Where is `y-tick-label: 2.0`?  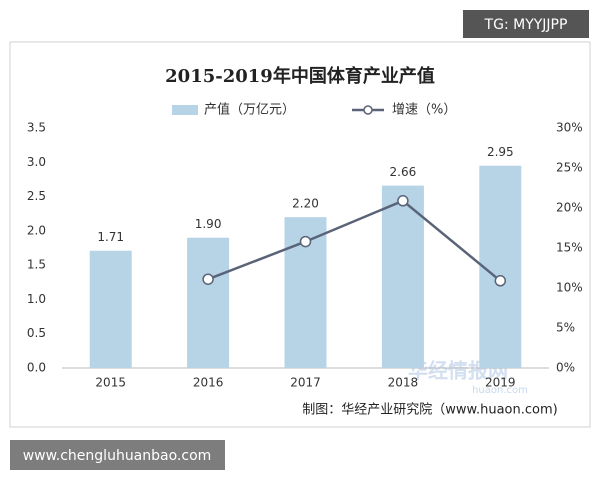 y-tick-label: 2.0 is located at coordinates (36, 230).